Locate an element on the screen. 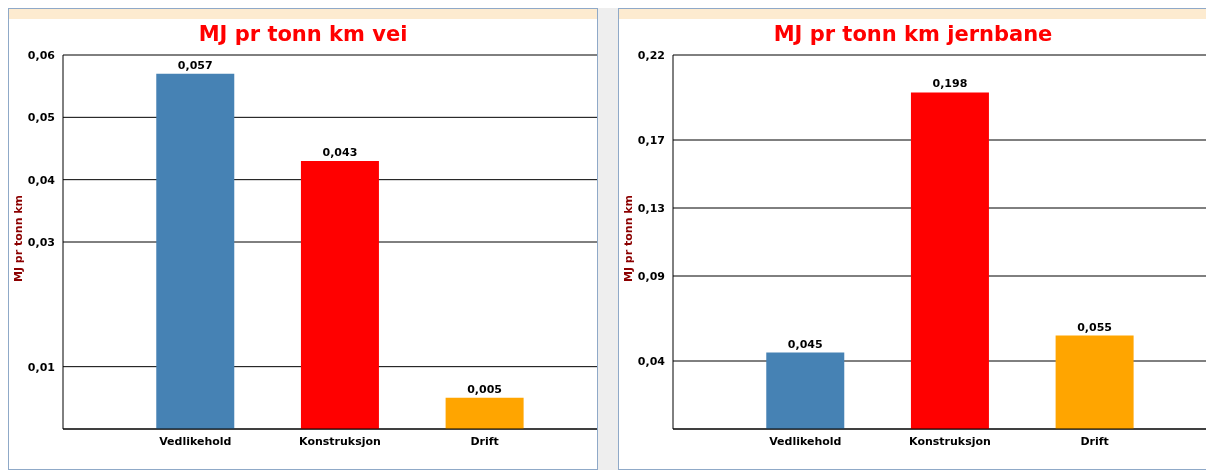 The height and width of the screenshot is (474, 1206). data-label: 0,198 is located at coordinates (950, 84).